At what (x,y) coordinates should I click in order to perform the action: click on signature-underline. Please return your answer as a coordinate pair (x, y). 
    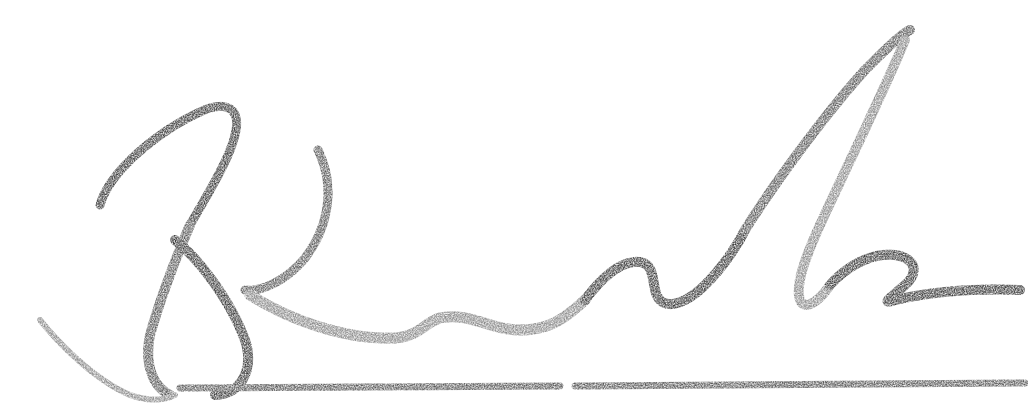
    Looking at the image, I should click on (602, 385).